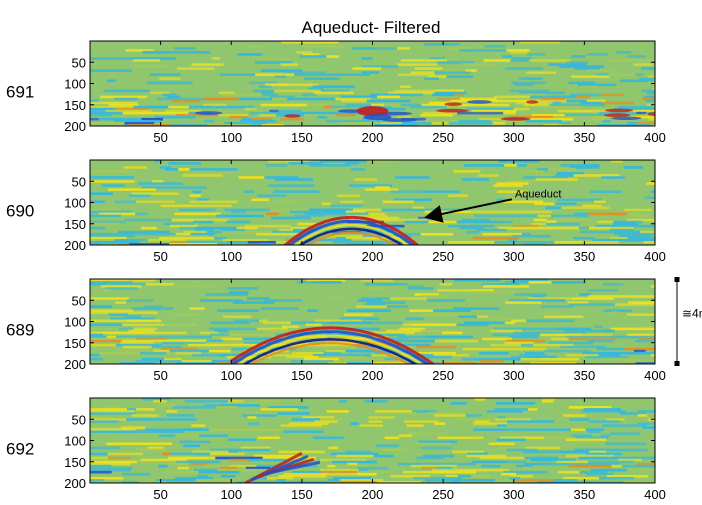 The image size is (702, 505). Describe the element at coordinates (538, 194) in the screenshot. I see `aqueduct-annotation: Aqueduct` at that location.